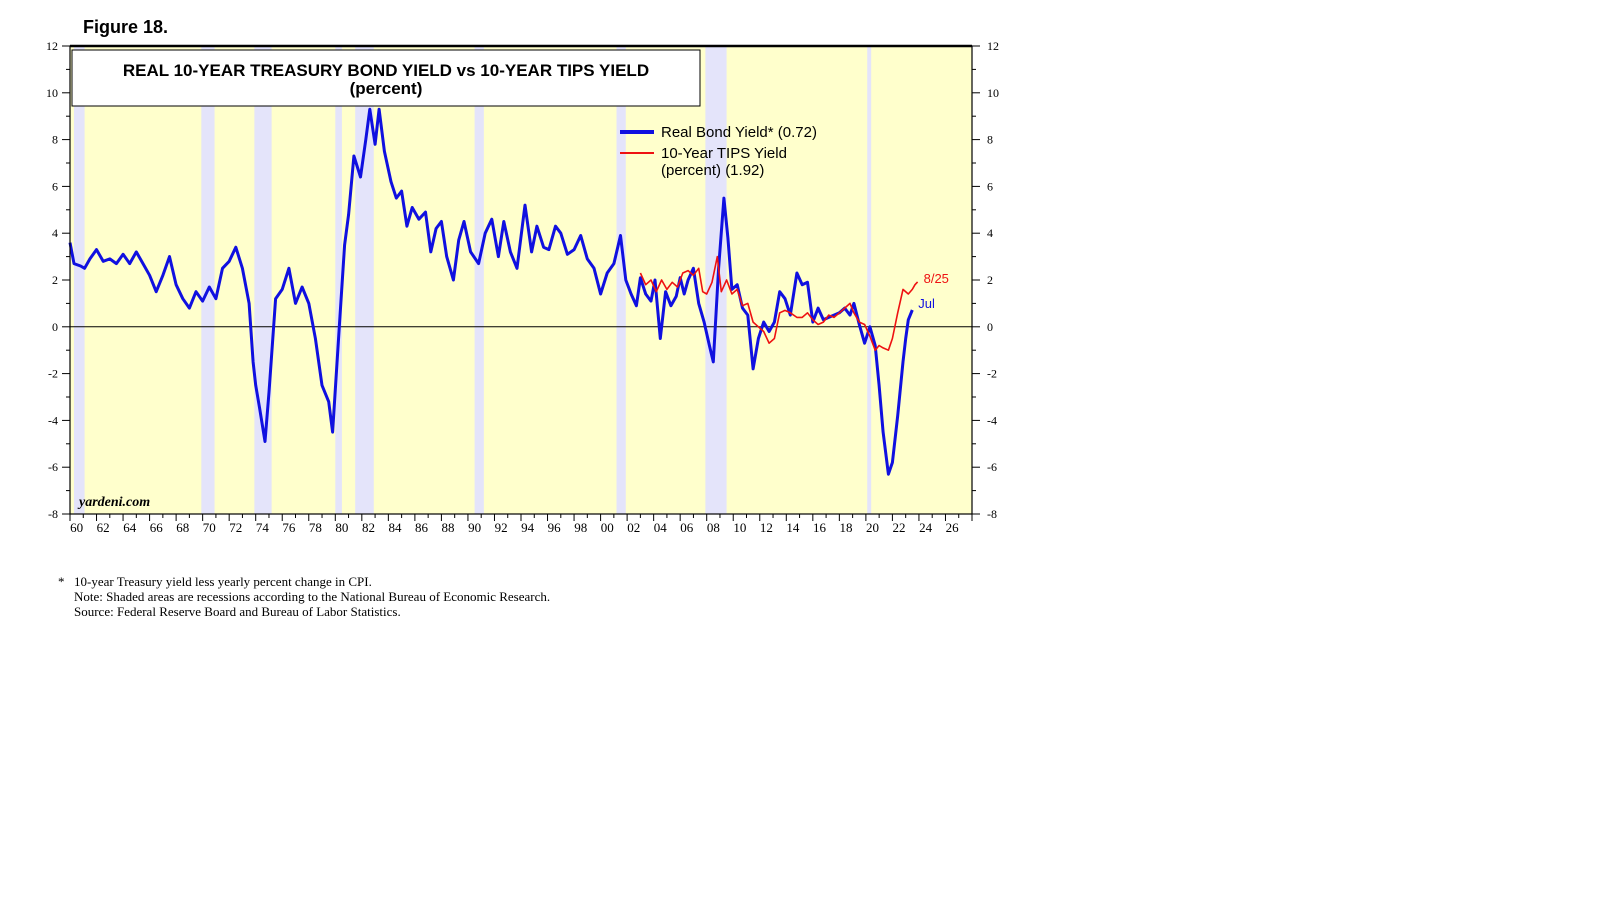 The height and width of the screenshot is (910, 1610). What do you see at coordinates (55, 280) in the screenshot?
I see `y-tick-label-left: 2` at bounding box center [55, 280].